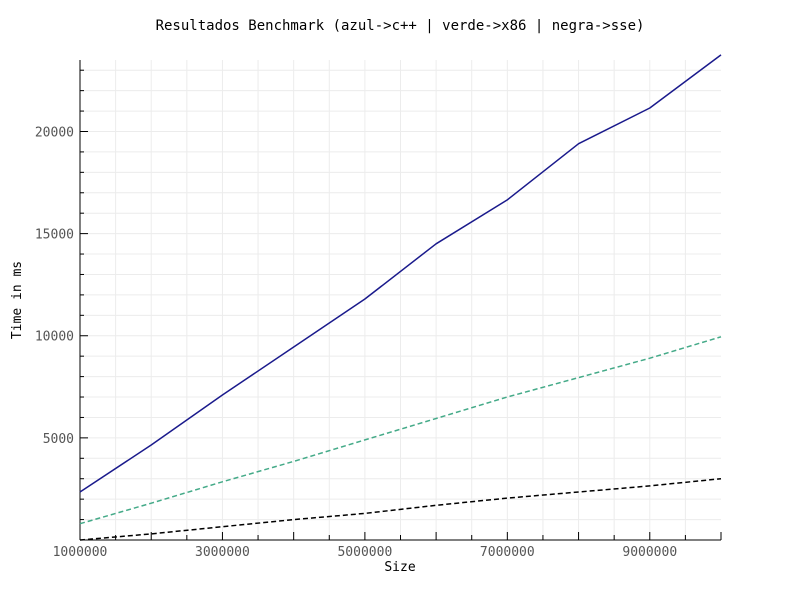 This screenshot has width=800, height=600. What do you see at coordinates (54, 235) in the screenshot?
I see `y-tick-label: 15000` at bounding box center [54, 235].